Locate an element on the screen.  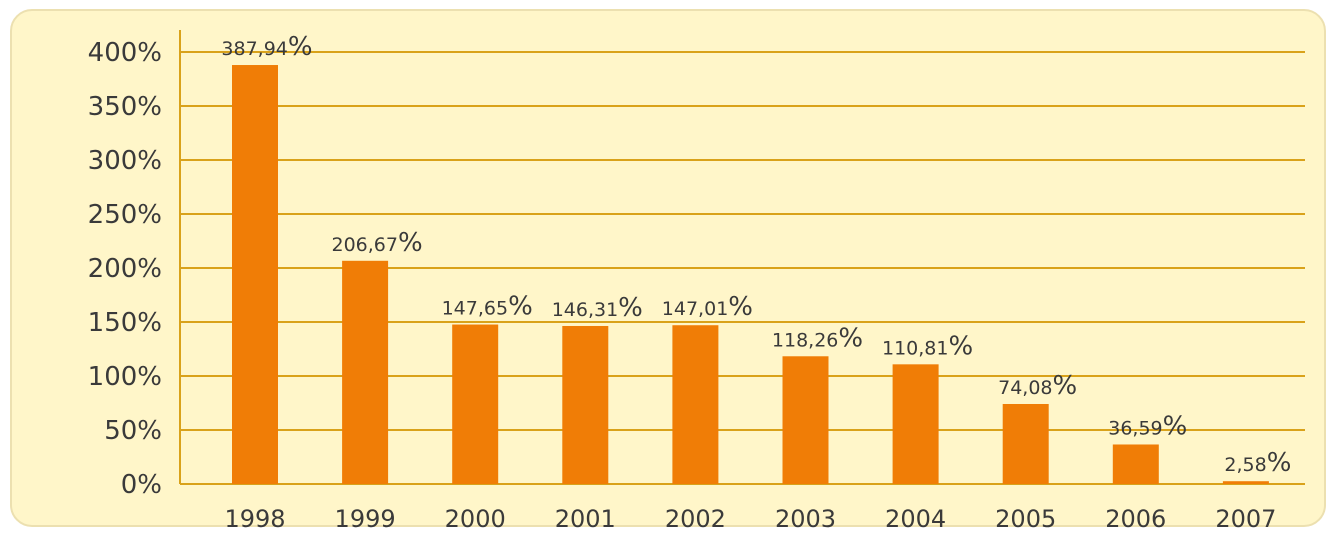
data-label: 146,31% is located at coordinates (597, 308).